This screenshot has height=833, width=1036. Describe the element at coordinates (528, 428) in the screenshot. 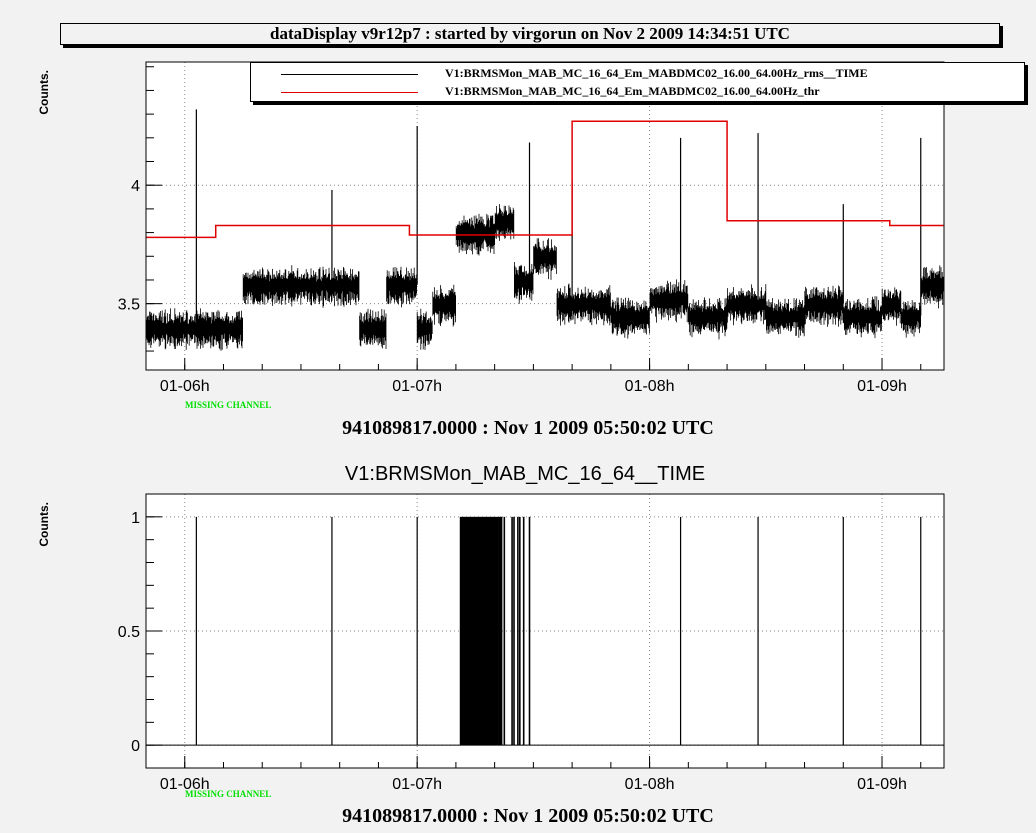

I see `top-plot-xlabel: 941089817.0000 : Nov 1 2009 05:50:02 UTC` at that location.